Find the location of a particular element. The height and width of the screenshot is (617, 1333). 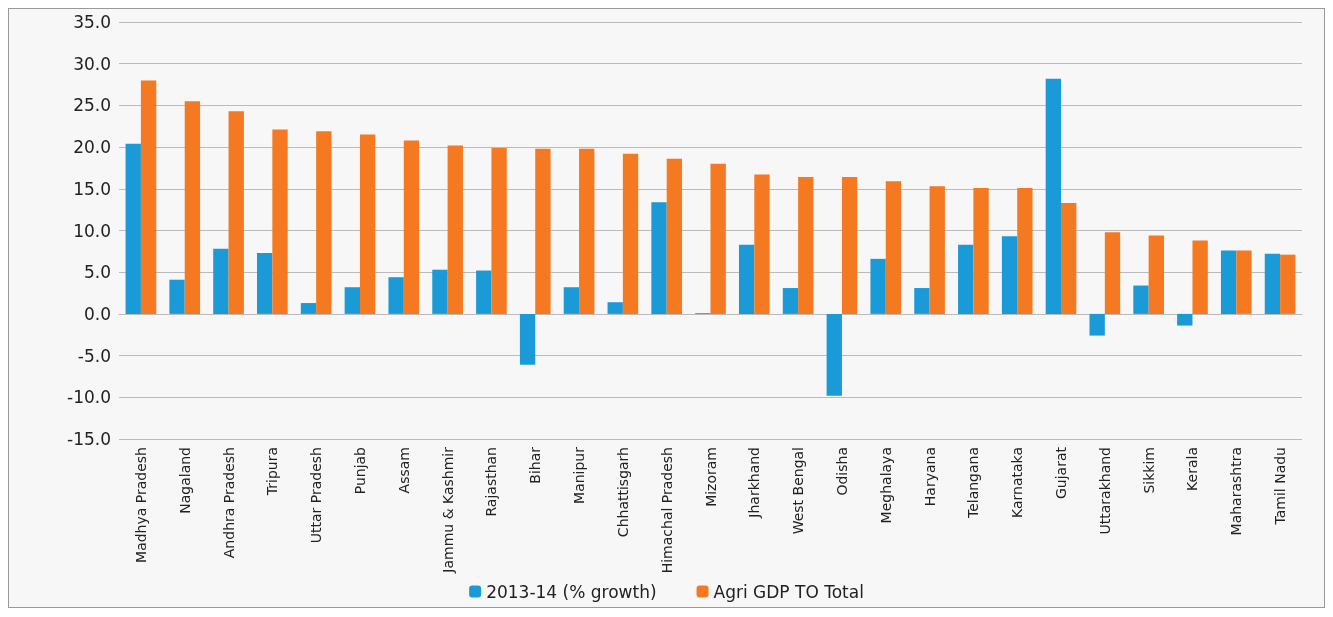

x-tick-label: Himachal Pradesh is located at coordinates (666, 510).